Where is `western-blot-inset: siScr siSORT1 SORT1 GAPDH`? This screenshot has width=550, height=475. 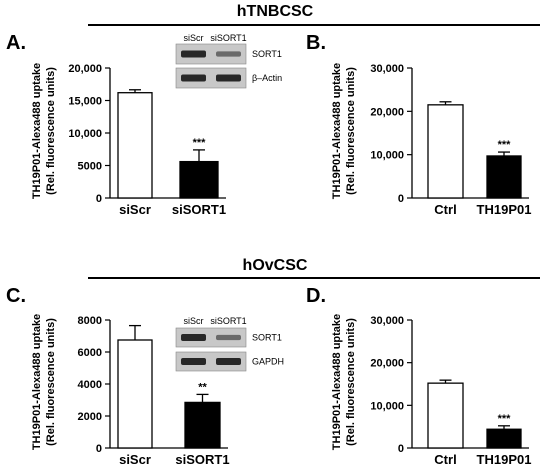
western-blot-inset: siScr siSORT1 SORT1 GAPDH is located at coordinates (229, 344).